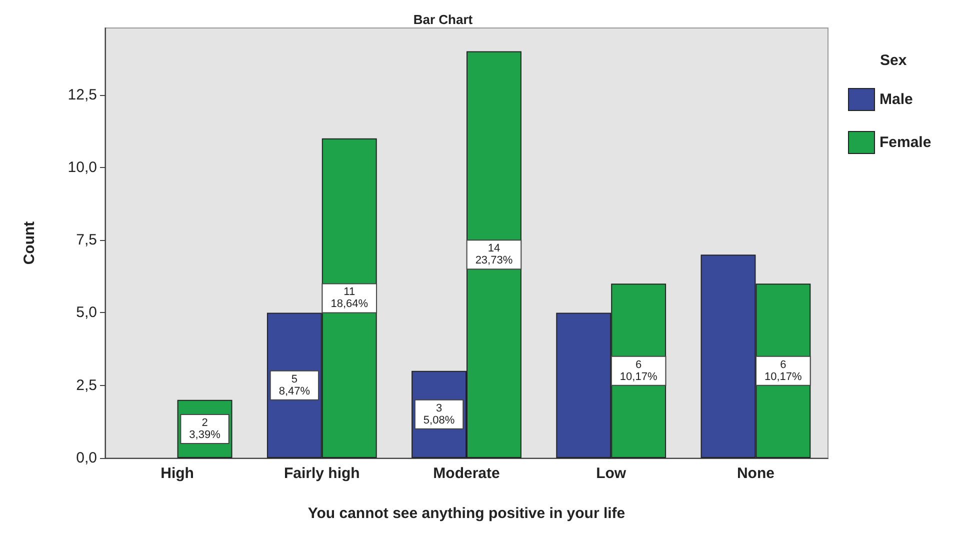 This screenshot has height=546, width=959. I want to click on y-axis-title: Count, so click(29, 243).